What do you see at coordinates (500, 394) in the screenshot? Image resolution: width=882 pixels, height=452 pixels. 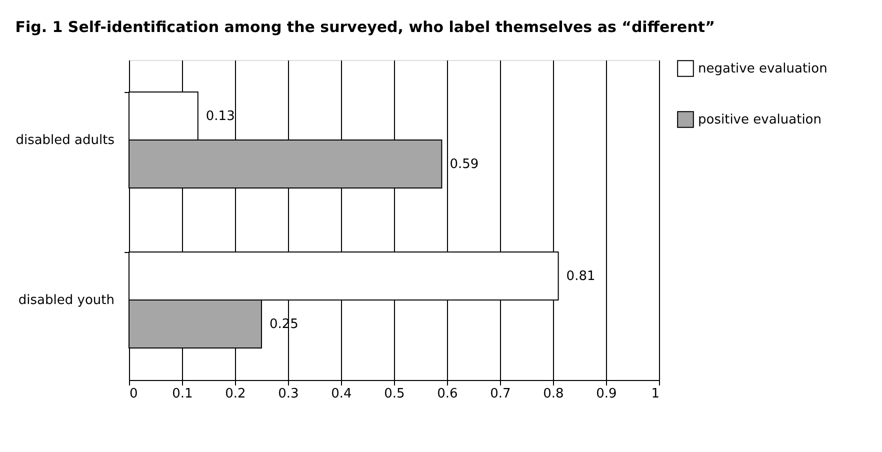 I see `x-tick-label: 0.7` at bounding box center [500, 394].